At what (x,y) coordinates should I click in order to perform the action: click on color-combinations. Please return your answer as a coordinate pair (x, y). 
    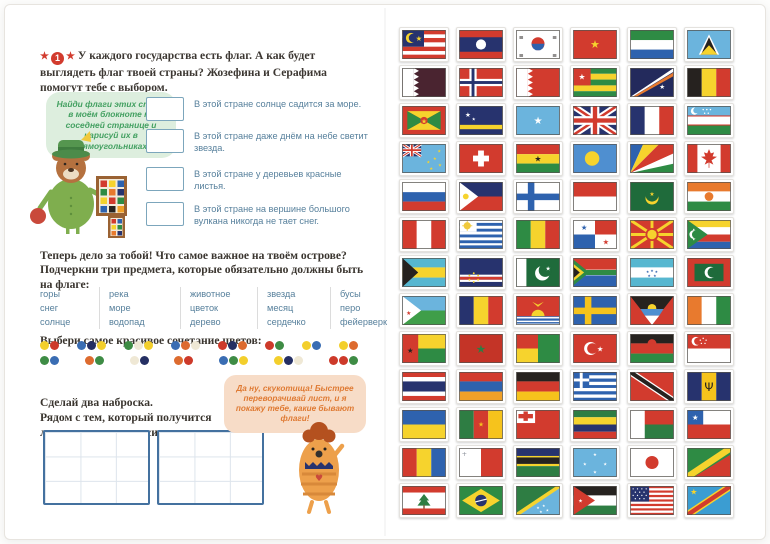
    Looking at the image, I should click on (199, 356).